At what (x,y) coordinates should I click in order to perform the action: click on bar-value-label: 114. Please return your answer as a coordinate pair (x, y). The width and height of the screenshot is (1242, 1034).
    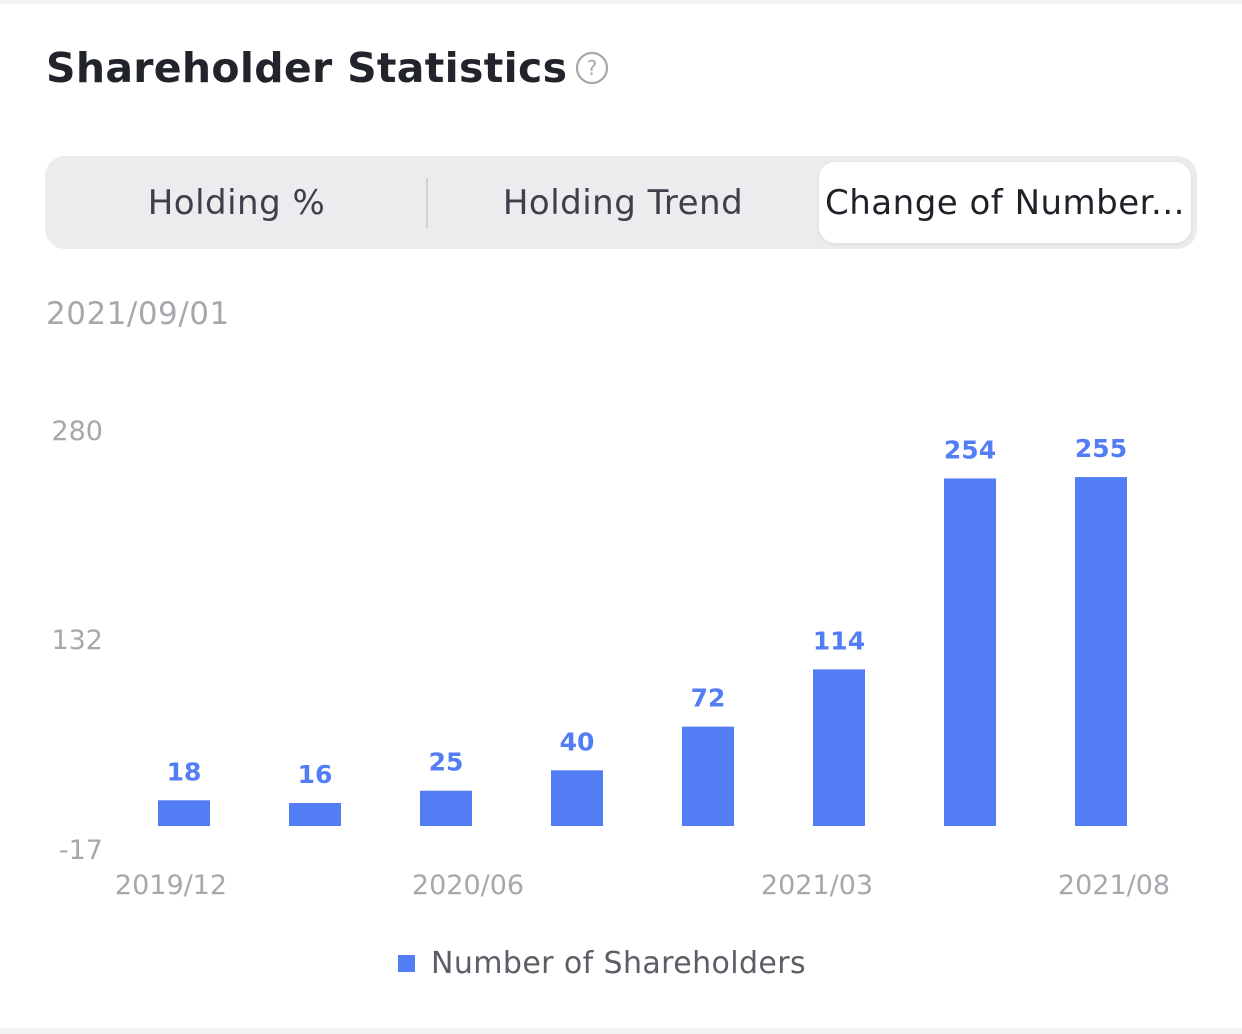
    Looking at the image, I should click on (839, 640).